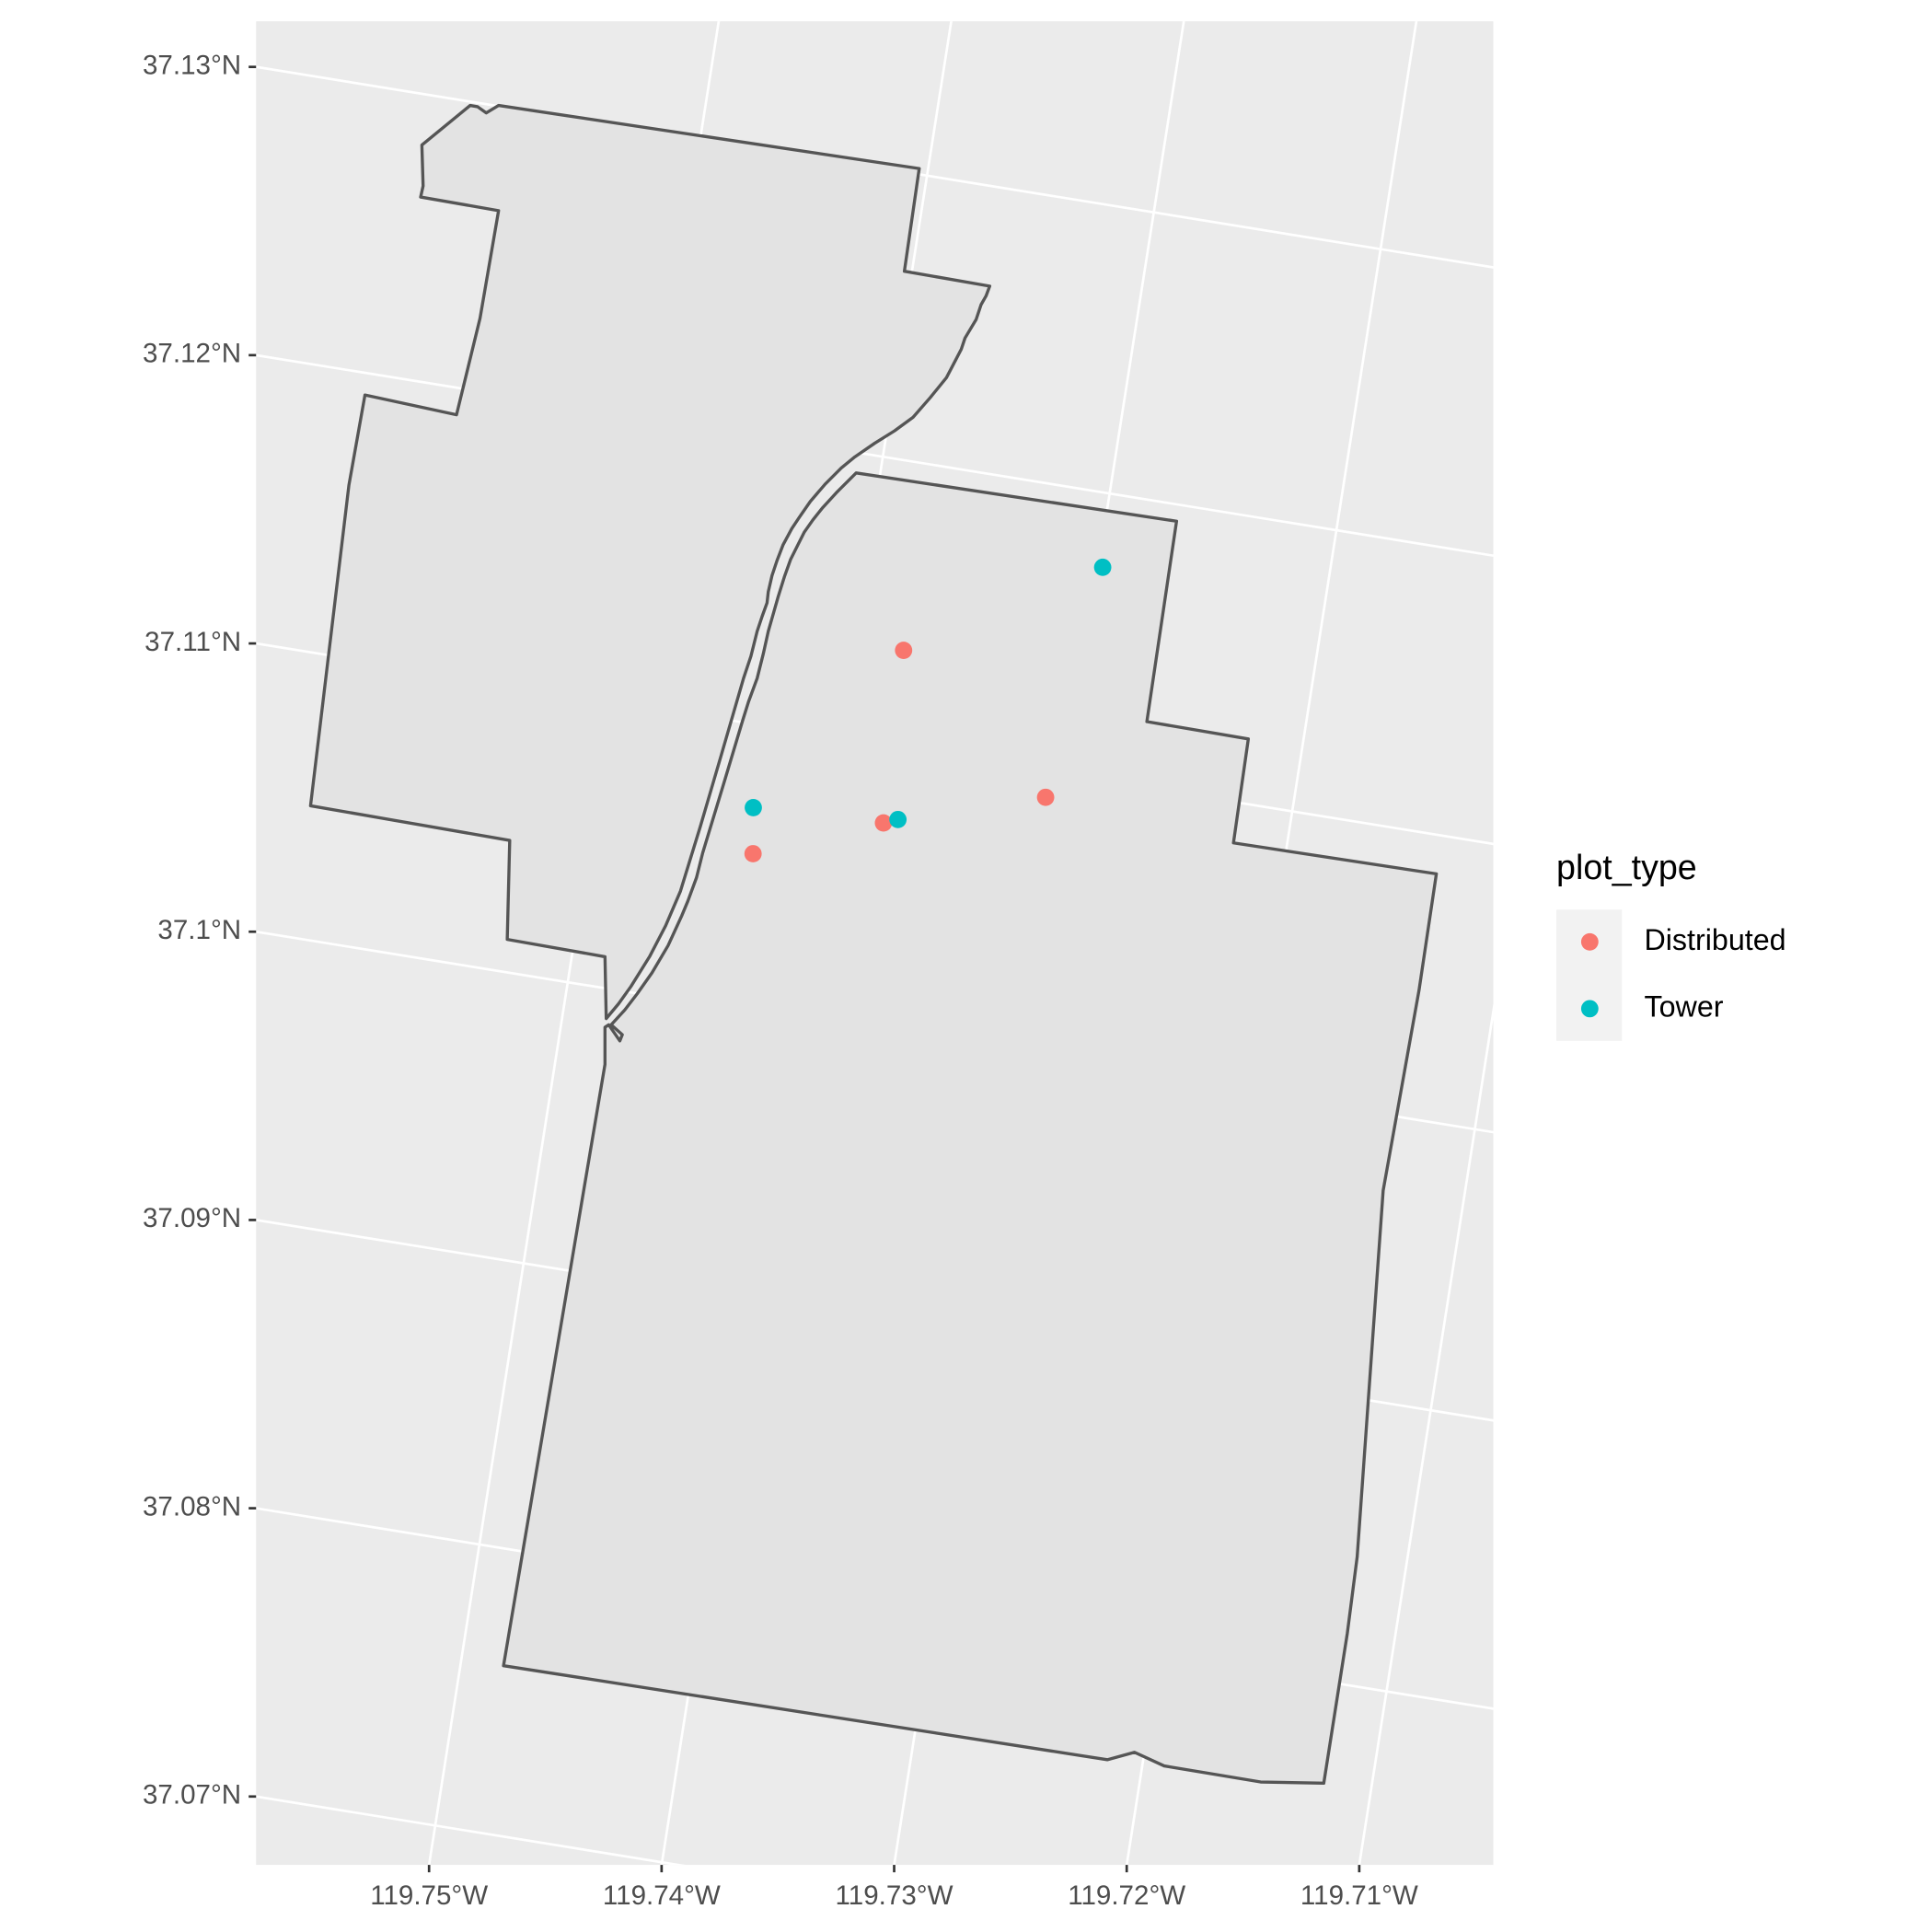 This screenshot has height=1932, width=1930. I want to click on y-tick-label: 37.11°N, so click(192, 642).